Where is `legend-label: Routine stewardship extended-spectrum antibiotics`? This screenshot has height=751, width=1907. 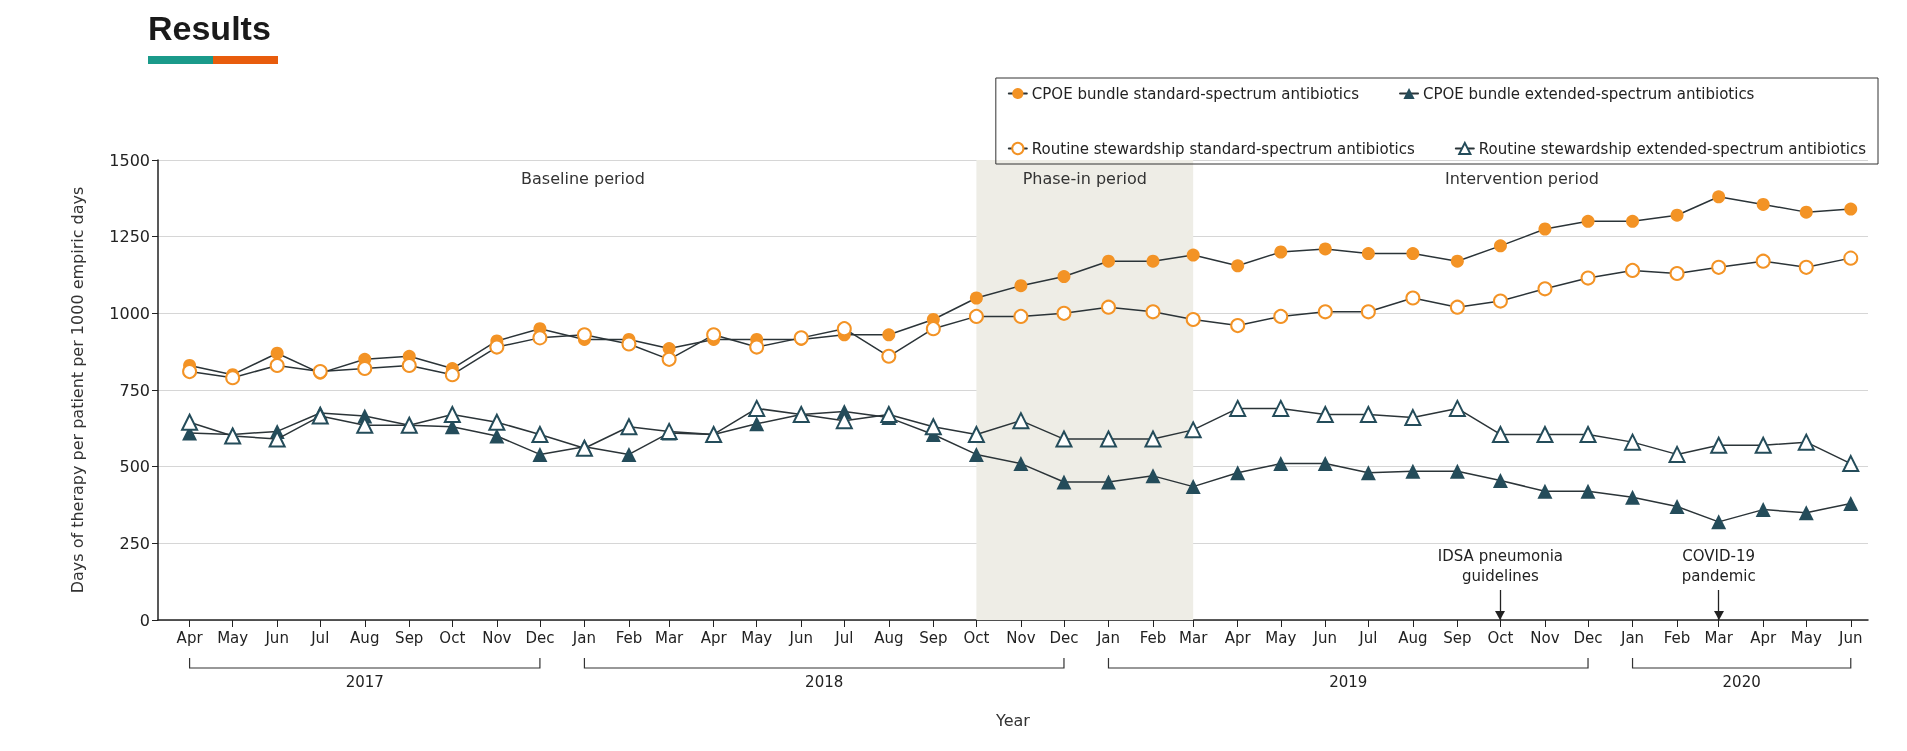
legend-label: Routine stewardship extended-spectrum antibiotics is located at coordinates (1672, 148).